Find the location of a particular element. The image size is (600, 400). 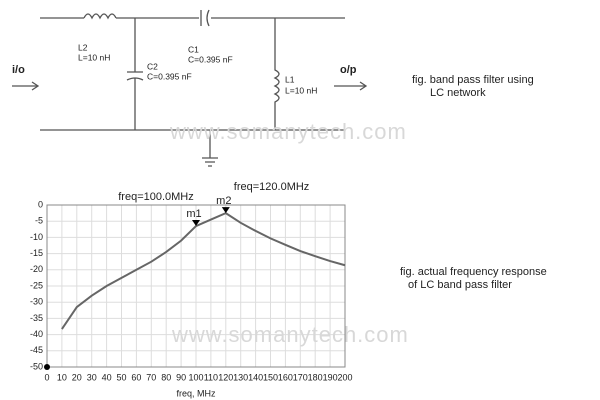

y-tick-label: -40 is located at coordinates (36, 334).